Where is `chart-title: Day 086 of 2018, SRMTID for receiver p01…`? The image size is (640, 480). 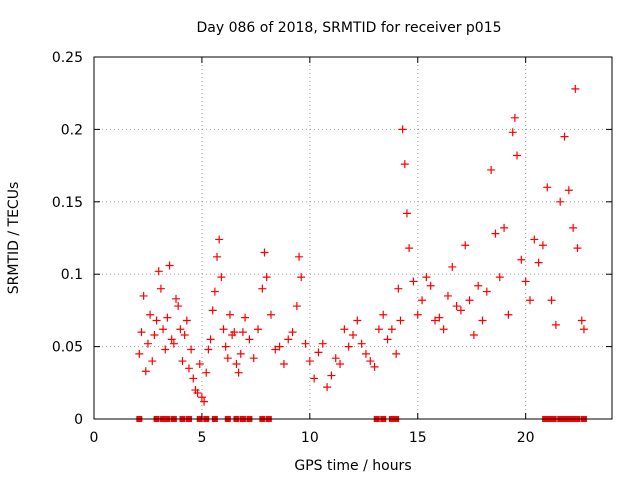
chart-title: Day 086 of 2018, SRMTID for receiver p01… is located at coordinates (348, 28).